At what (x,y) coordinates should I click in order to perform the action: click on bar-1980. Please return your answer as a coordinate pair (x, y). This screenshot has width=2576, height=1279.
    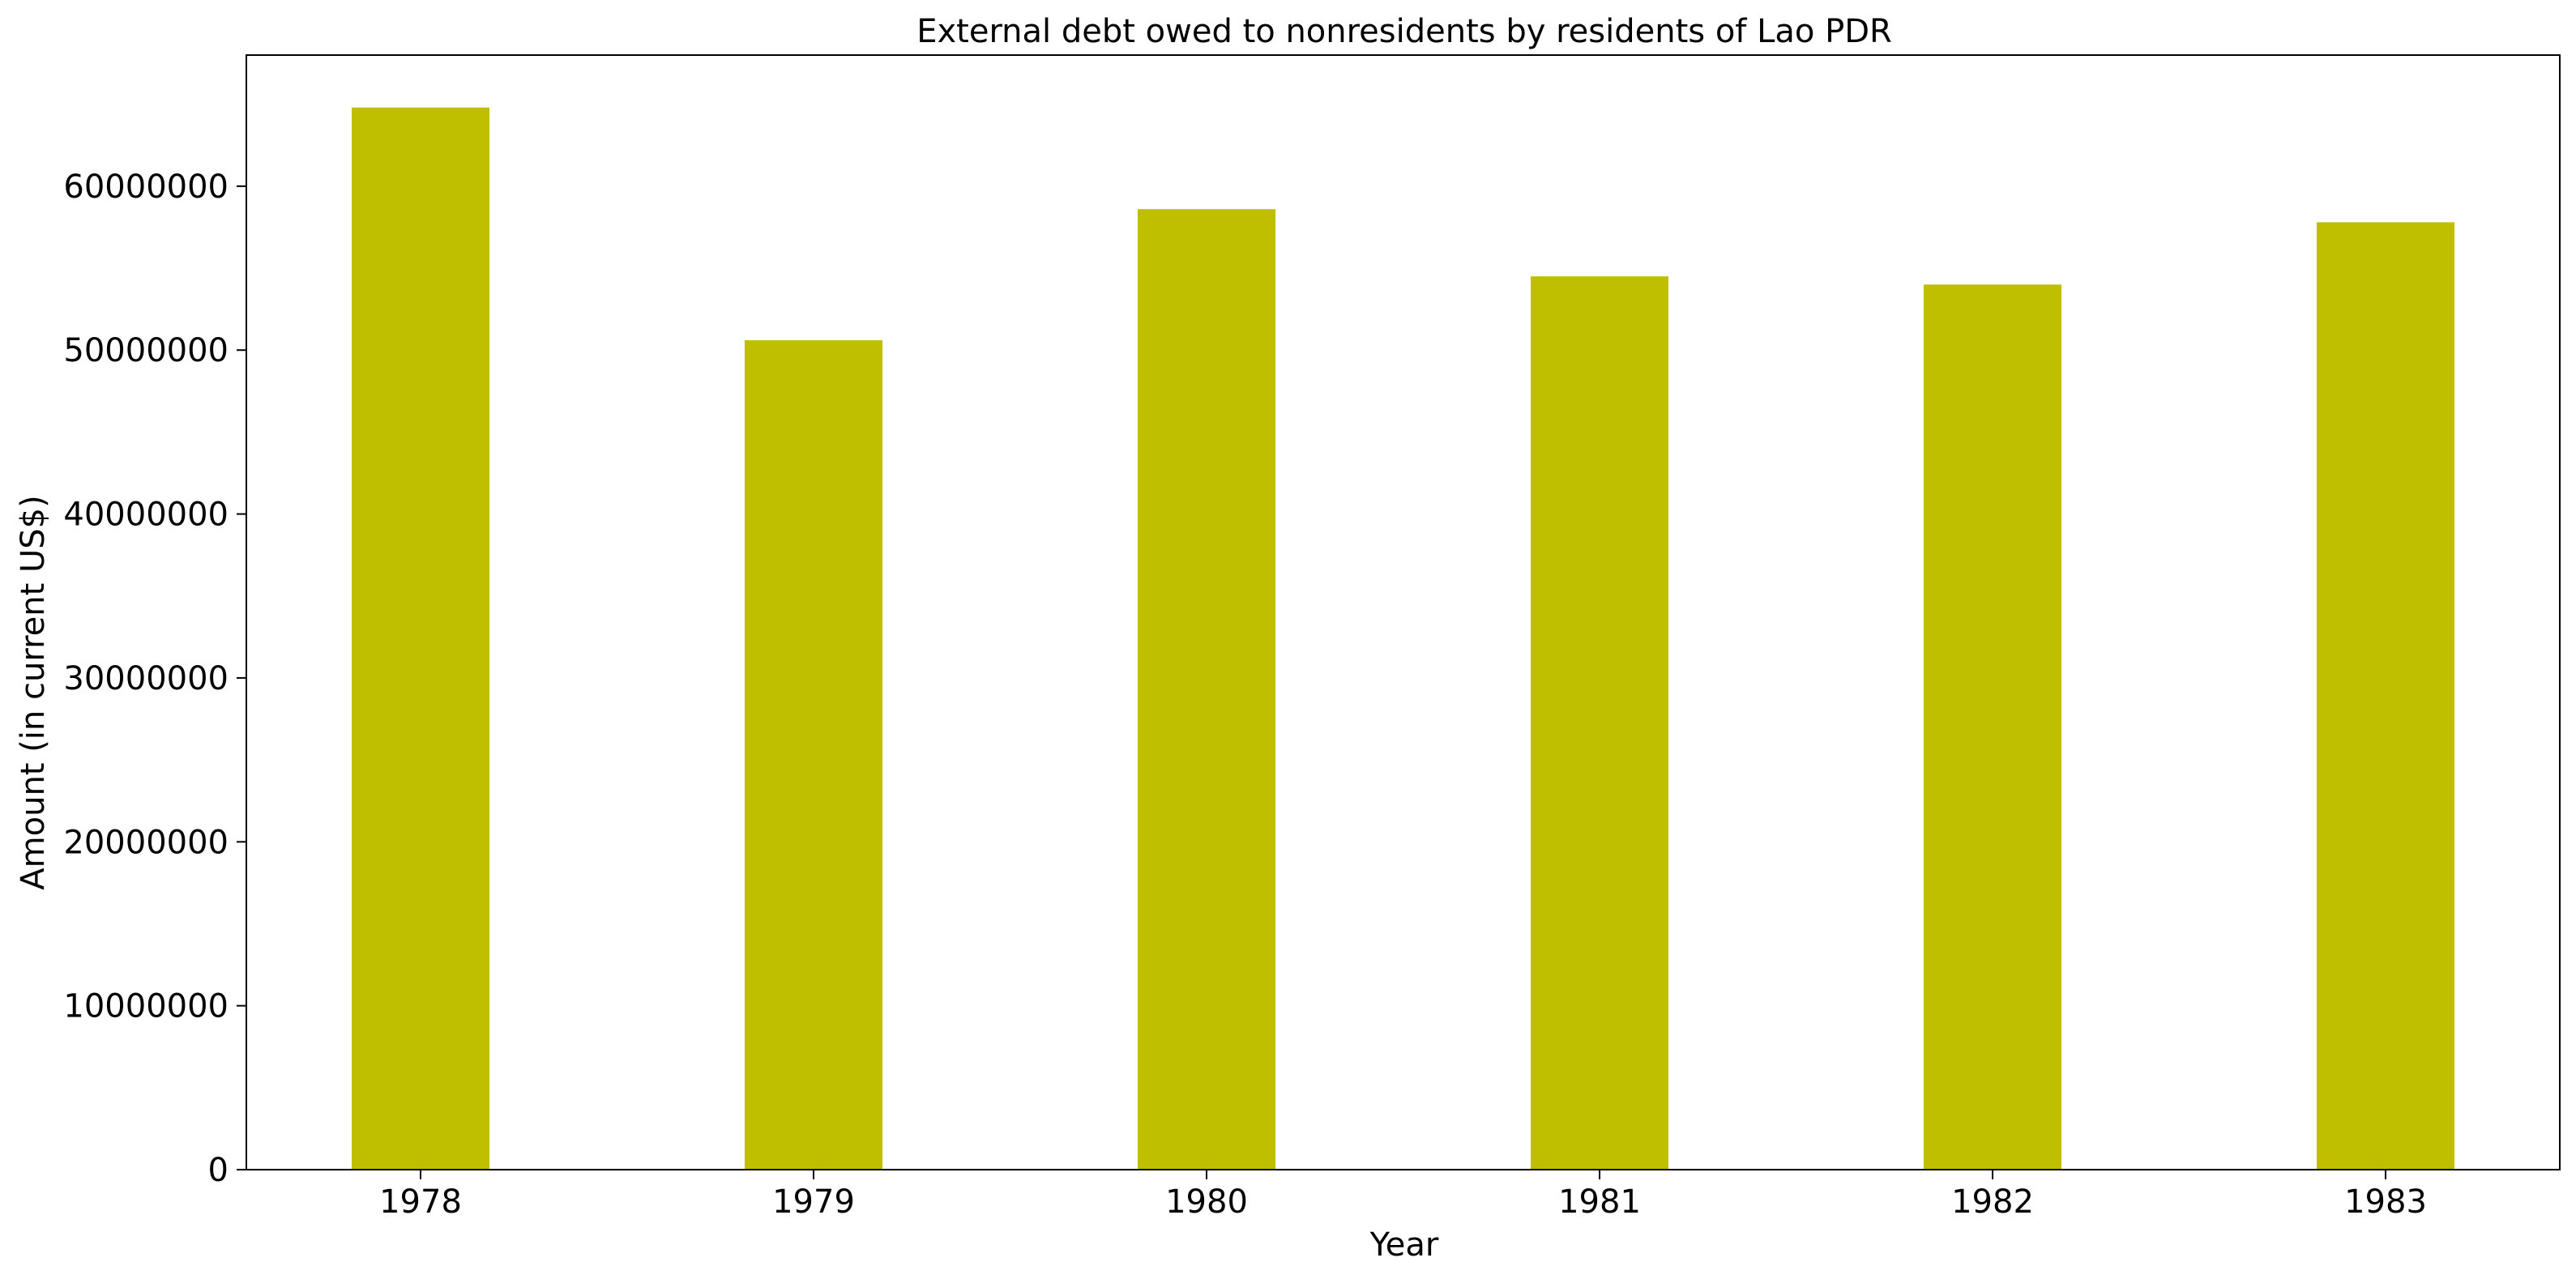
    Looking at the image, I should click on (1206, 689).